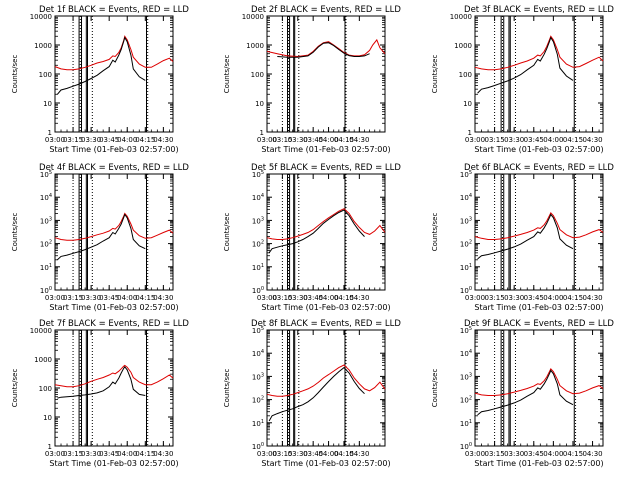  What do you see at coordinates (539, 10) in the screenshot?
I see `chart-title: Det 3f BLACK = Events, RED = LLD` at bounding box center [539, 10].